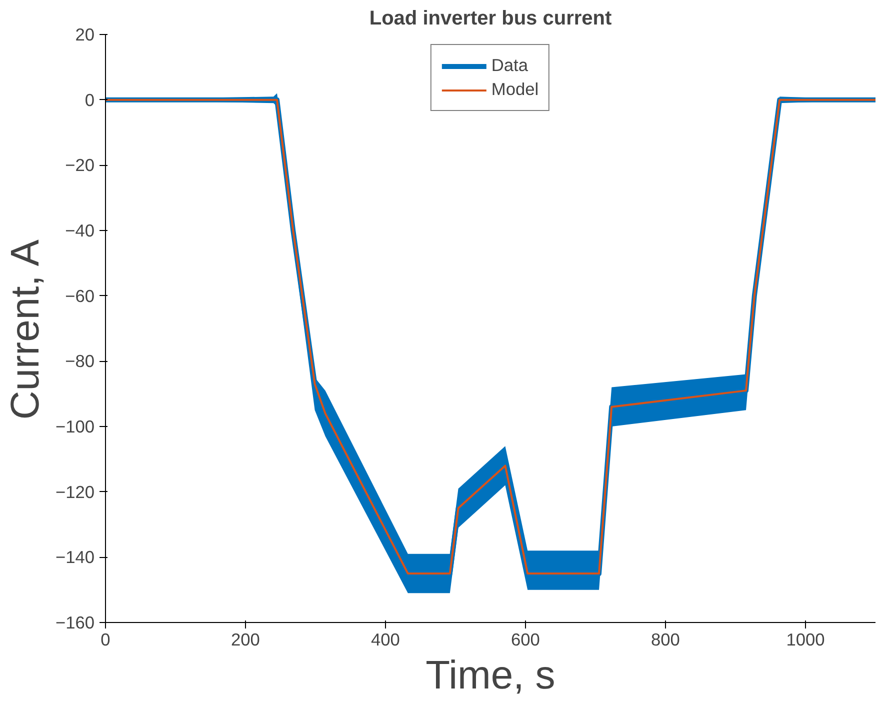 The height and width of the screenshot is (706, 884). What do you see at coordinates (665, 640) in the screenshot?
I see `x-tick-label: 800` at bounding box center [665, 640].